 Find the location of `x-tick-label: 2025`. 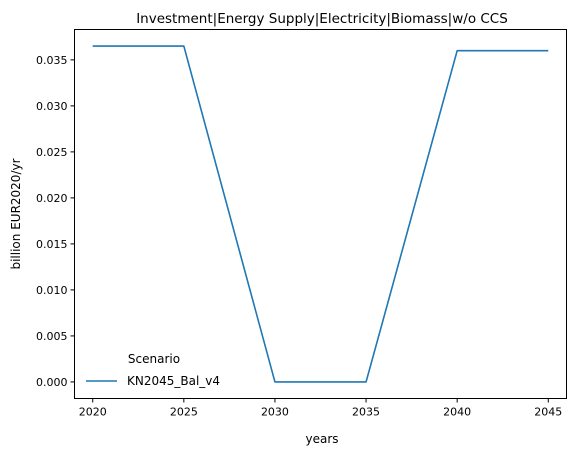

x-tick-label: 2025 is located at coordinates (184, 412).